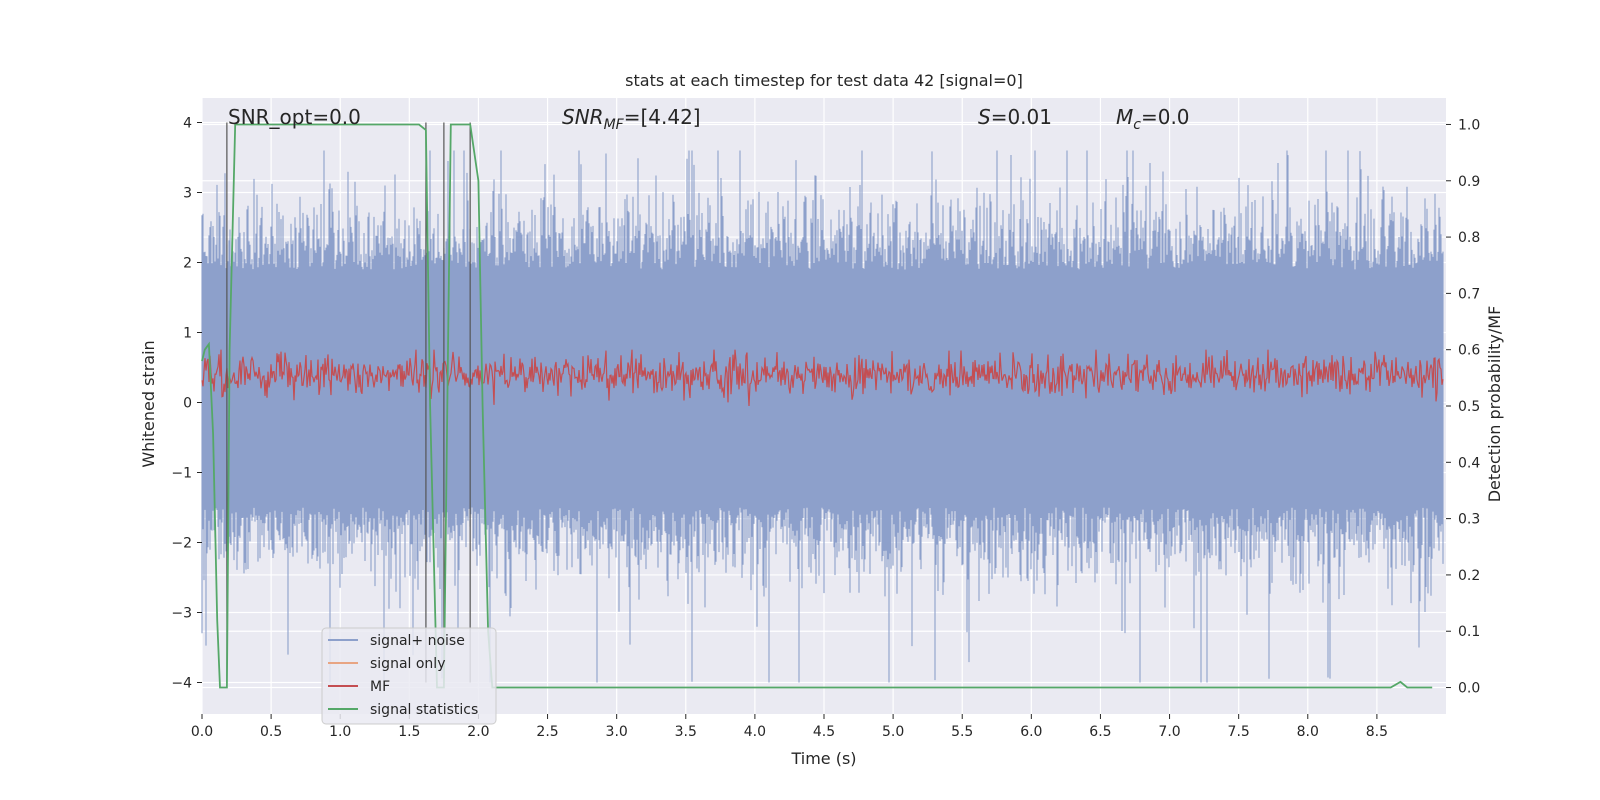 Image resolution: width=1600 pixels, height=800 pixels. I want to click on annotation-mc: Mc=0.0, so click(1153, 119).